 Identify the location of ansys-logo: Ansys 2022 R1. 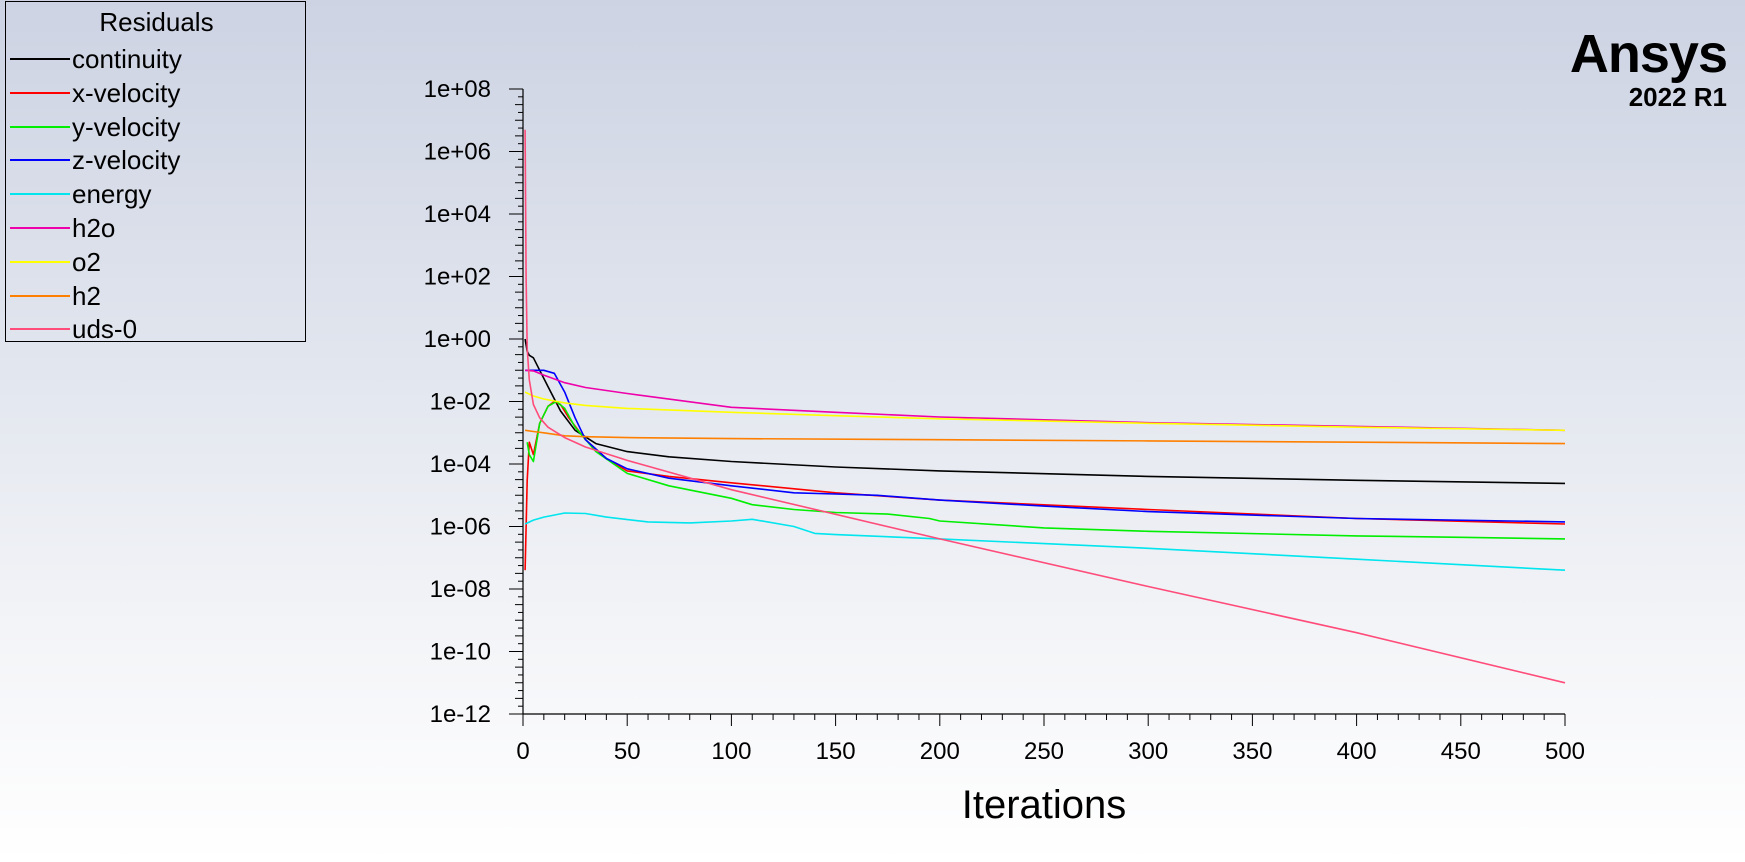
(1648, 68).